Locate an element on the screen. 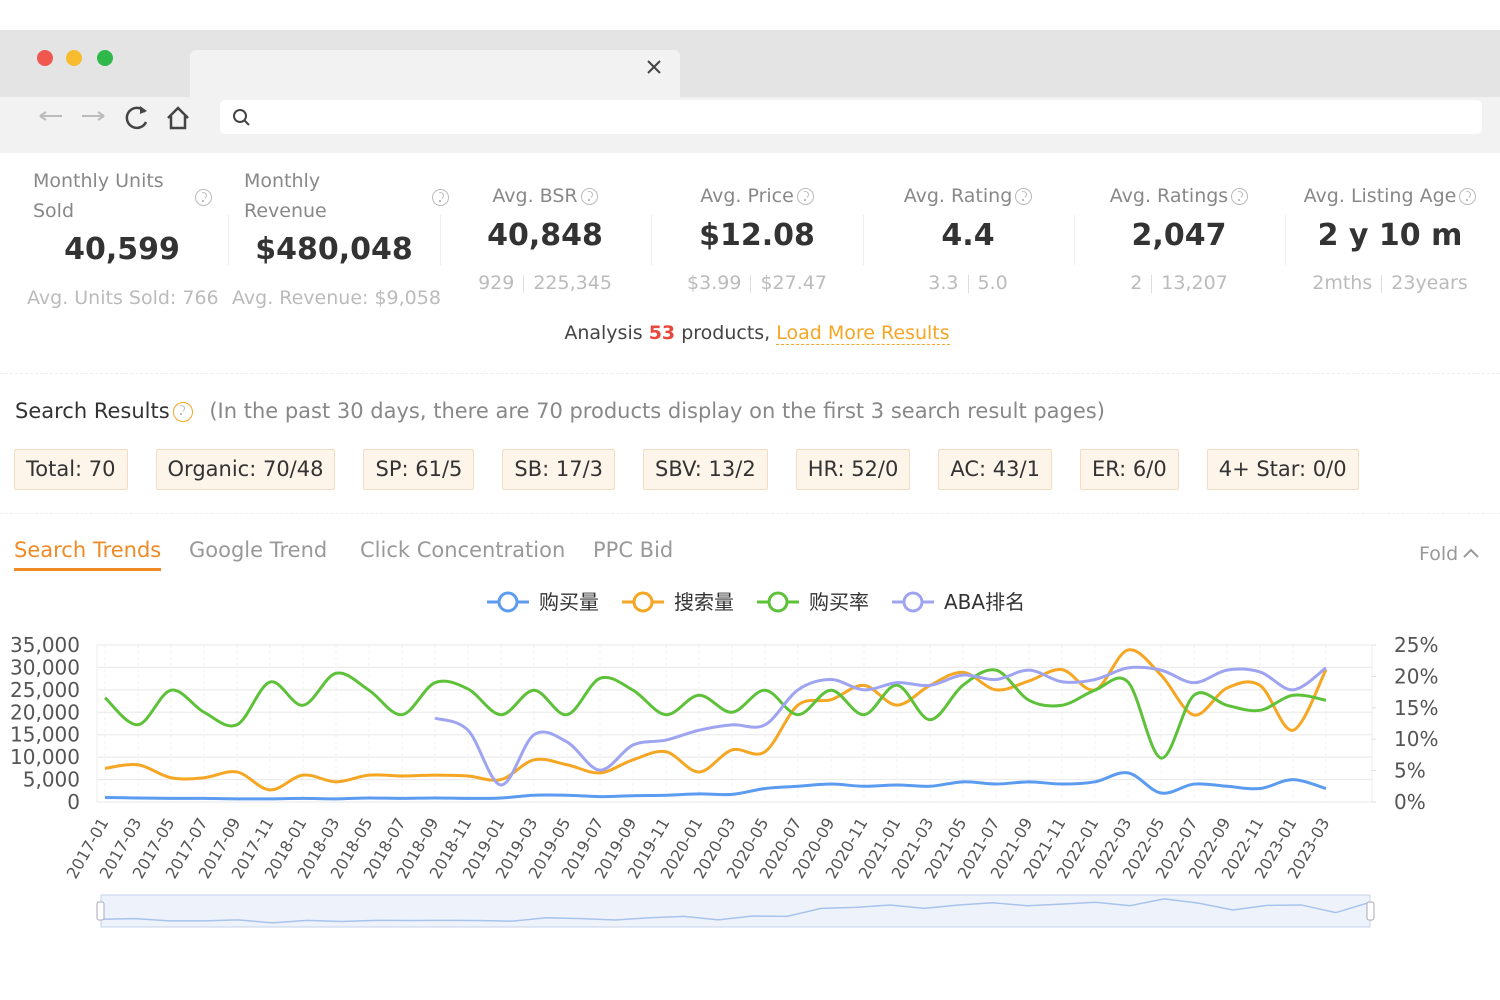 The width and height of the screenshot is (1500, 1000). y-tick-label: 25,000 is located at coordinates (45, 690).